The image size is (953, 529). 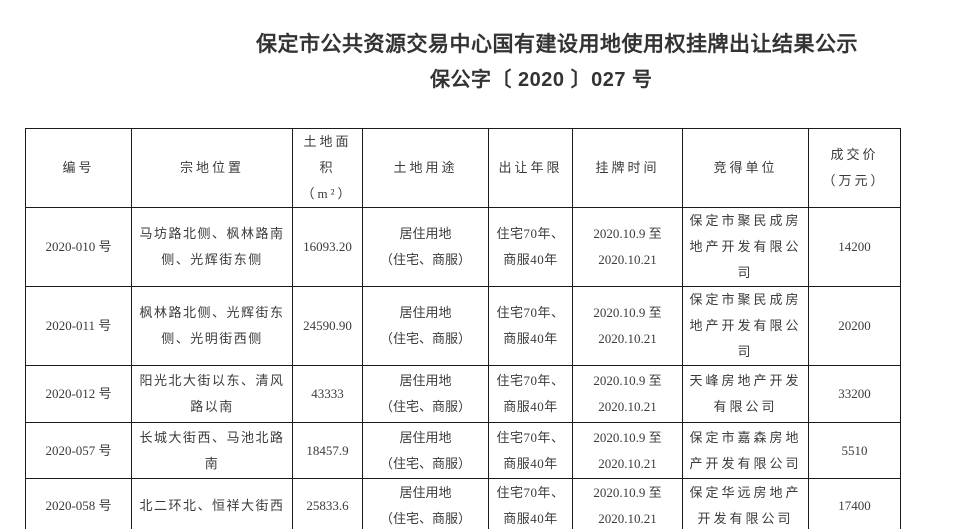 I want to click on cell-winner: 保定华远房地产 开发有限公司, so click(x=745, y=503).